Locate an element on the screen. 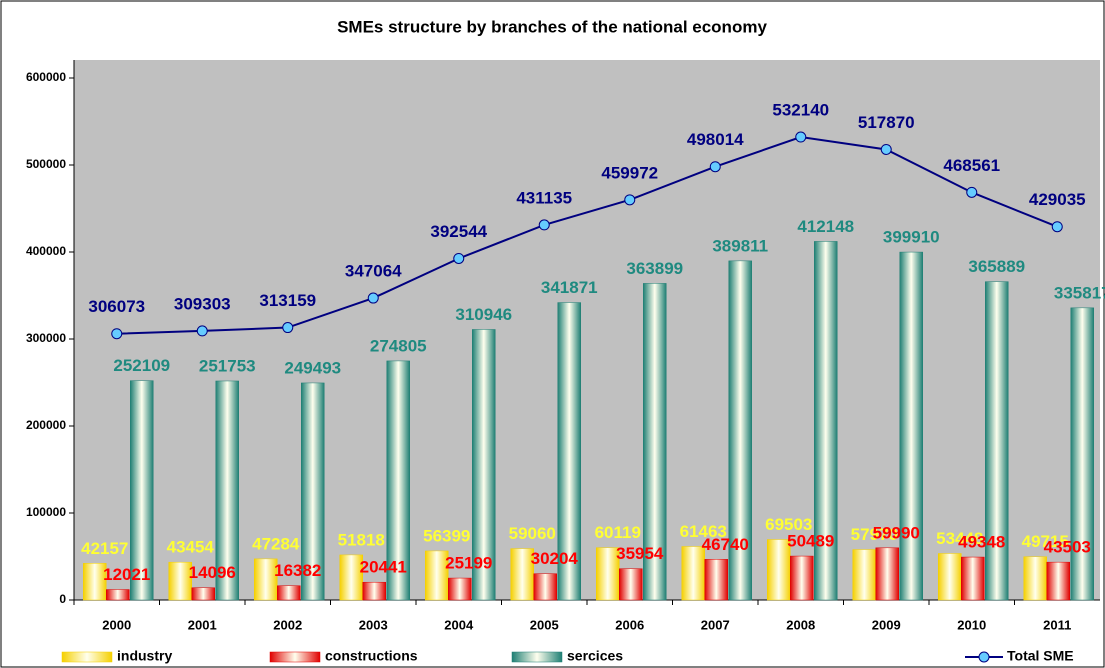 Image resolution: width=1105 pixels, height=668 pixels. y-tick-label: 400000 is located at coordinates (46, 251).